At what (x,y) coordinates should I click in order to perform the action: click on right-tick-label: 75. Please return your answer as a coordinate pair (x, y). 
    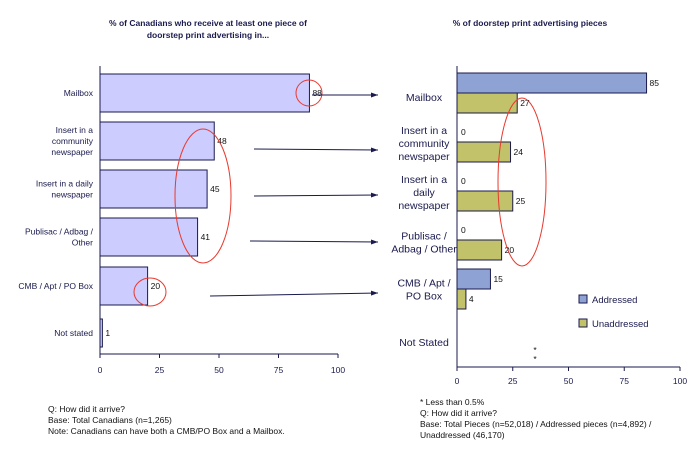
    Looking at the image, I should click on (625, 381).